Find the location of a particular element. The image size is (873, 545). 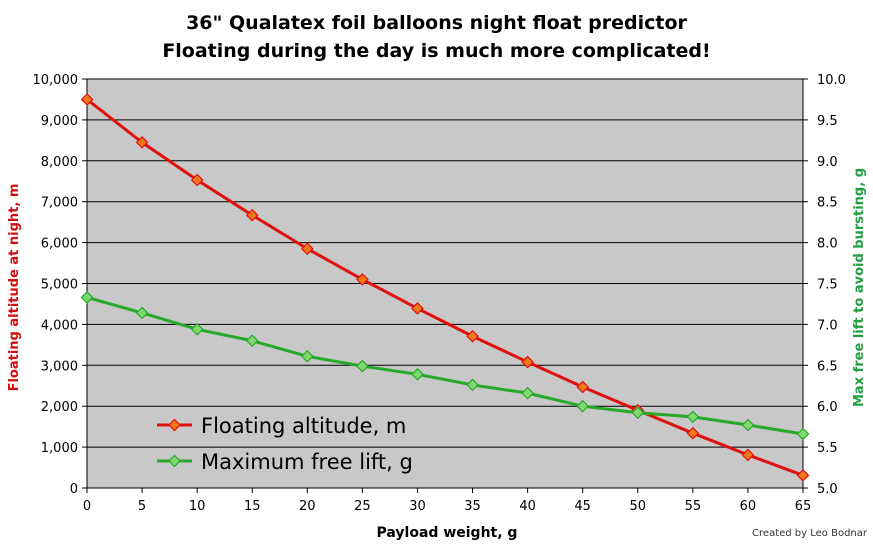

x-tick-label: 65 is located at coordinates (803, 506).